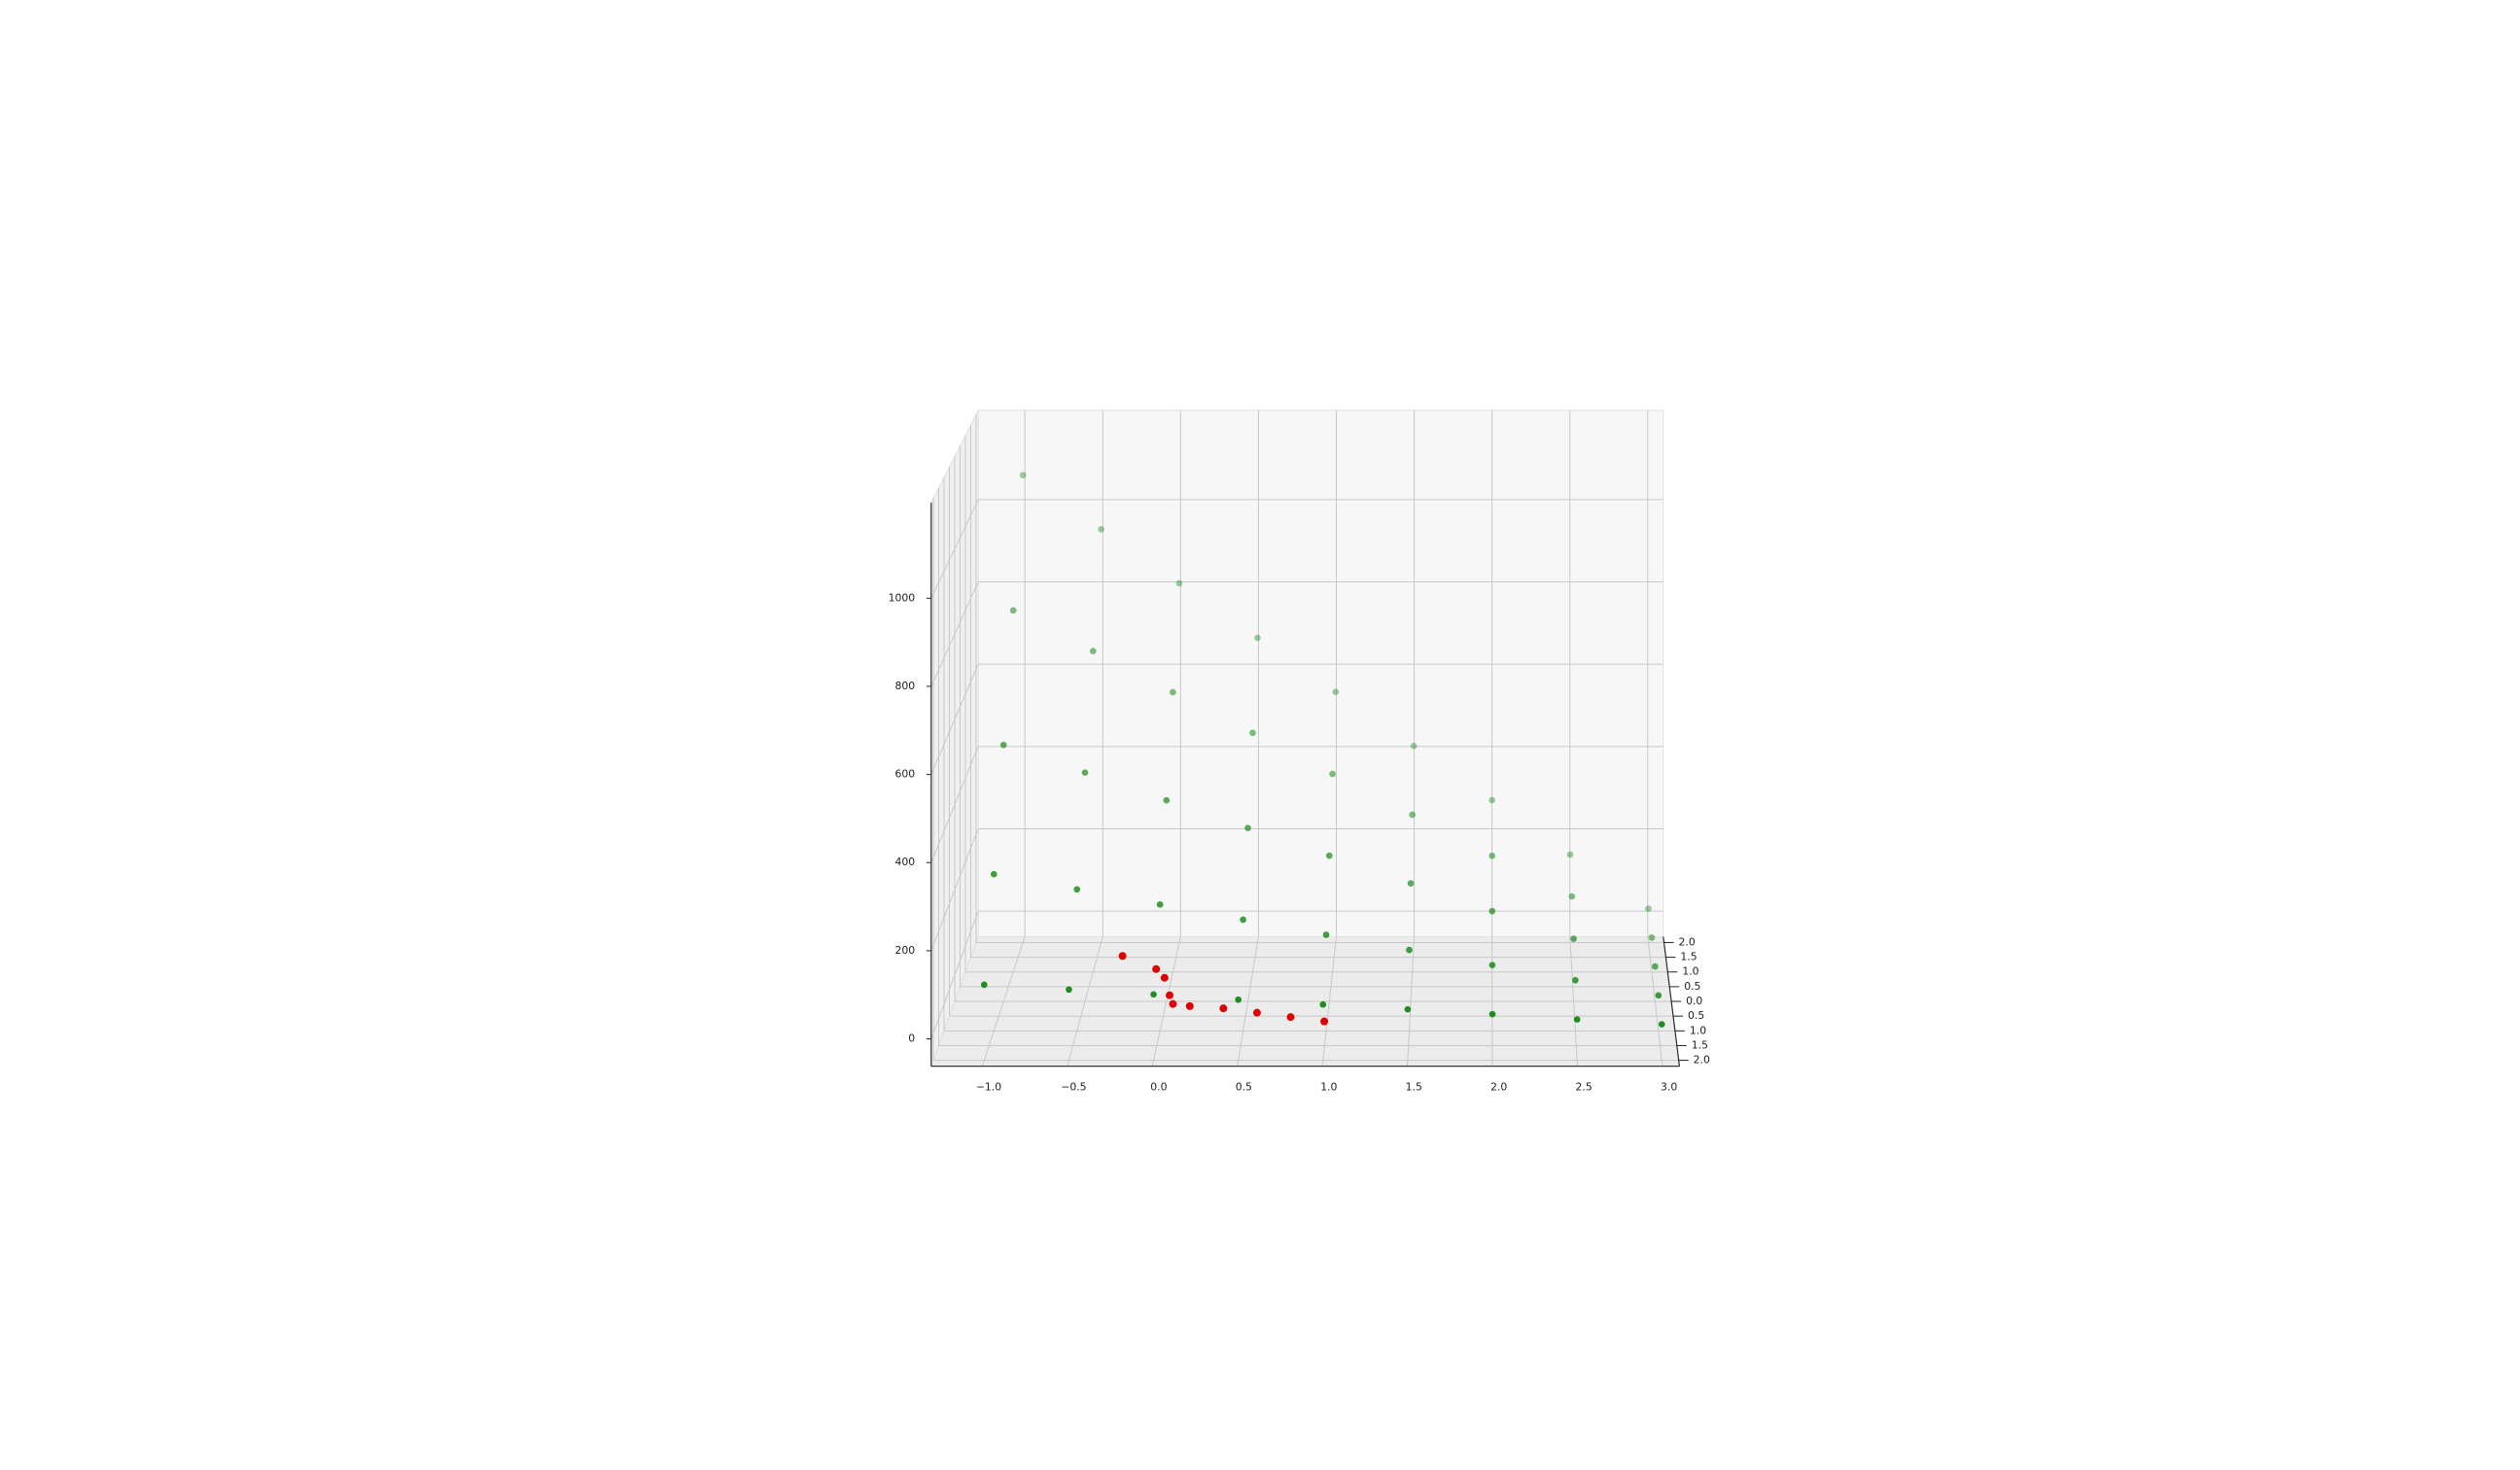  I want to click on x-tick-label: 3.0, so click(1669, 1086).